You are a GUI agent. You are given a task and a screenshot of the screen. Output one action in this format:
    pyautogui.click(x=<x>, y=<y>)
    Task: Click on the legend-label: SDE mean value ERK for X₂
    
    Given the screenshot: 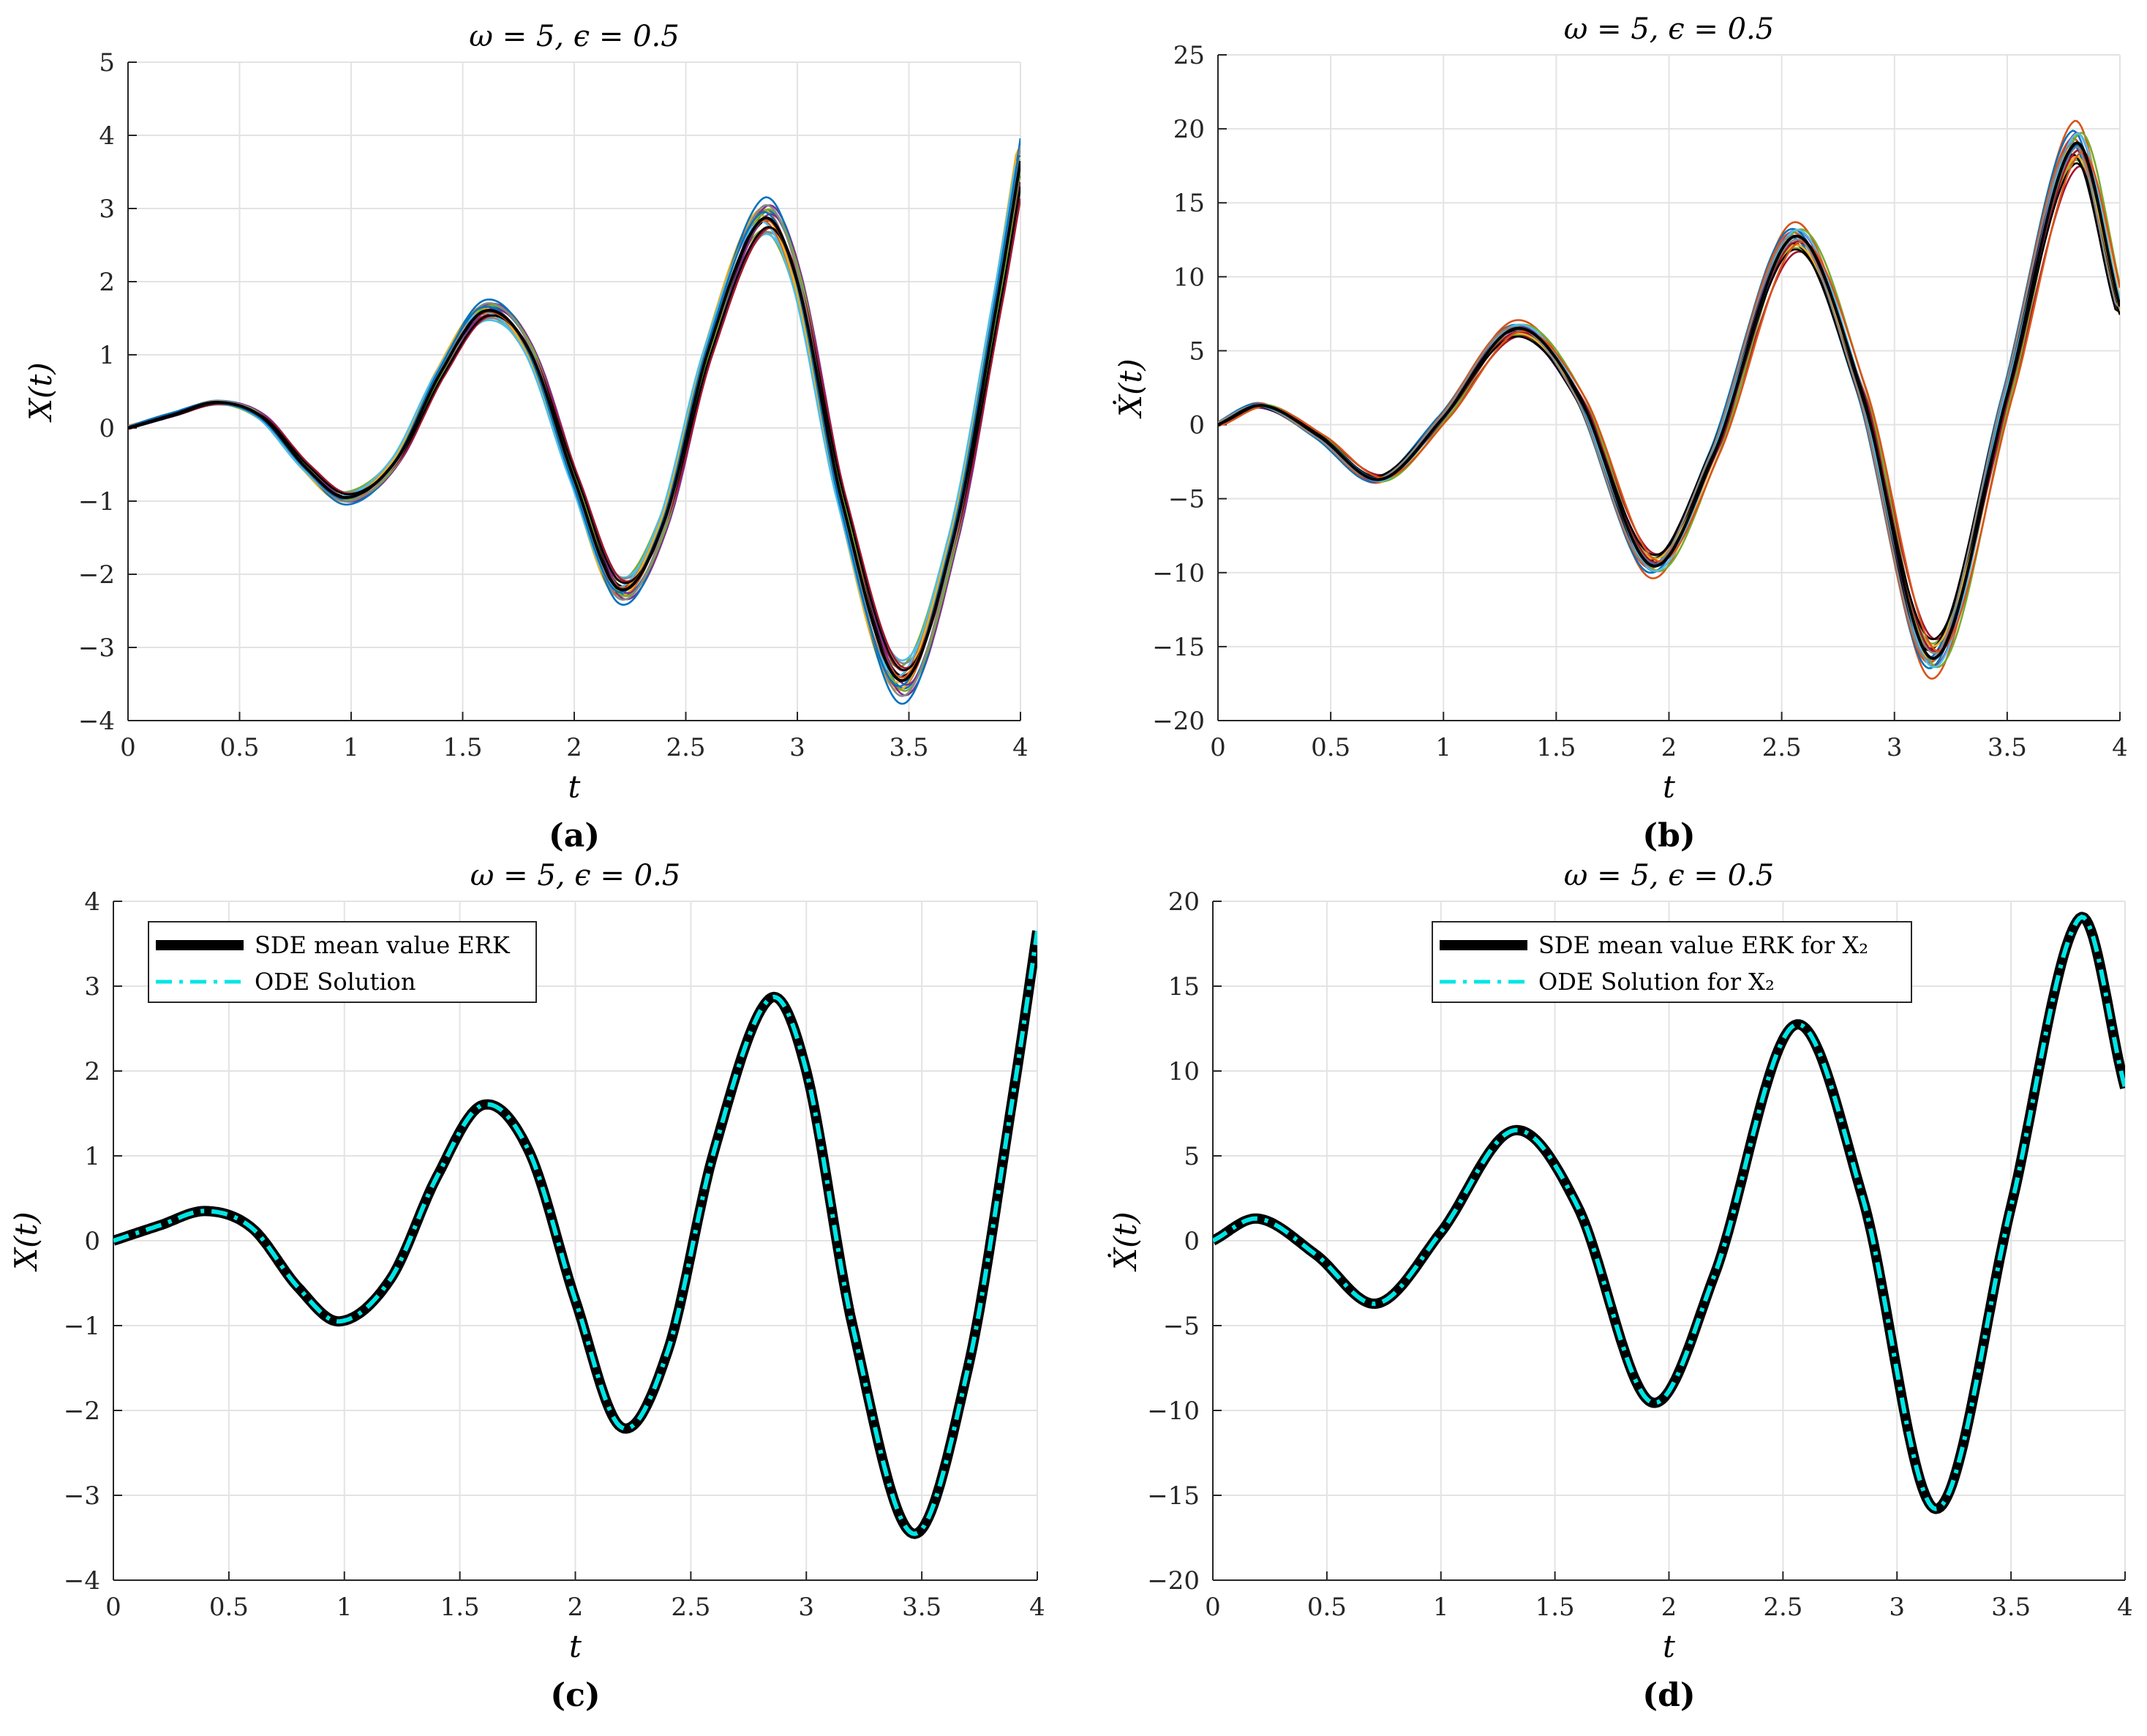 What is the action you would take?
    pyautogui.click(x=1703, y=945)
    